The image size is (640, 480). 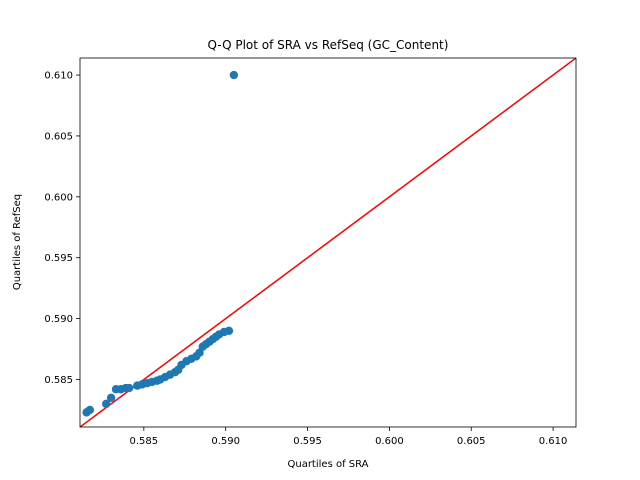 What do you see at coordinates (553, 441) in the screenshot?
I see `x-tick-label: 0.610` at bounding box center [553, 441].